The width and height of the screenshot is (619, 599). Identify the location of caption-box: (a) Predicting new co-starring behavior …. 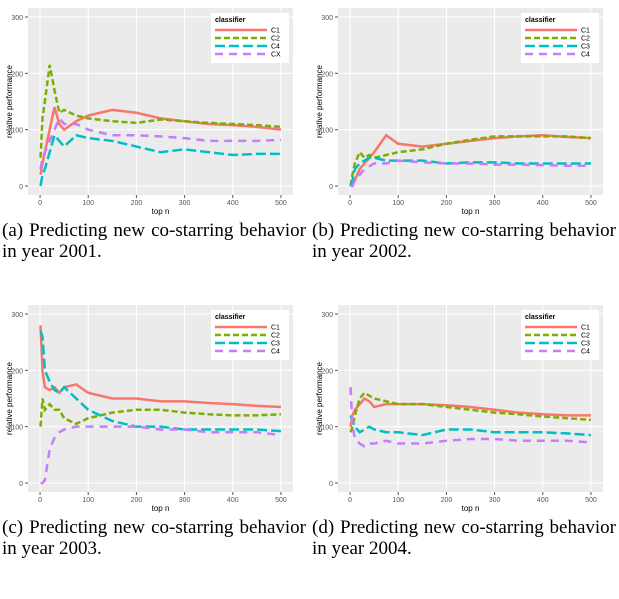
(154, 241).